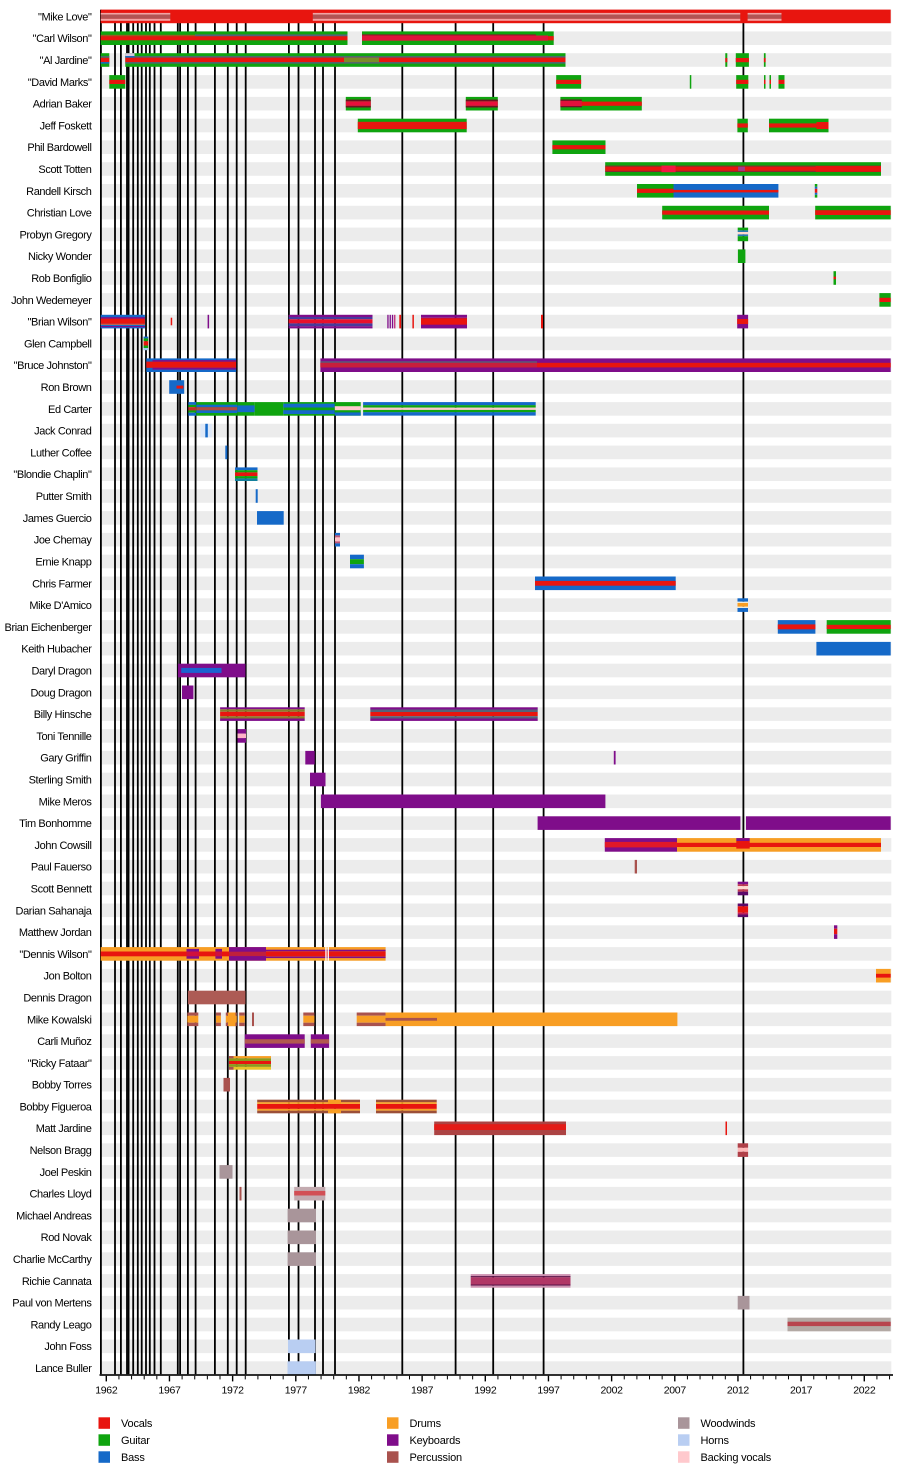 The image size is (900, 1474). I want to click on svg-text: Keyboards, so click(435, 1441).